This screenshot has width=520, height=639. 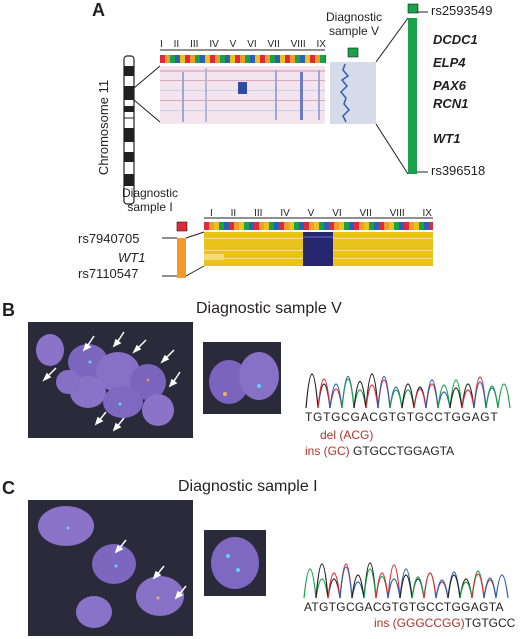 What do you see at coordinates (490, 623) in the screenshot?
I see `ins-rest-c: TGTGCC` at bounding box center [490, 623].